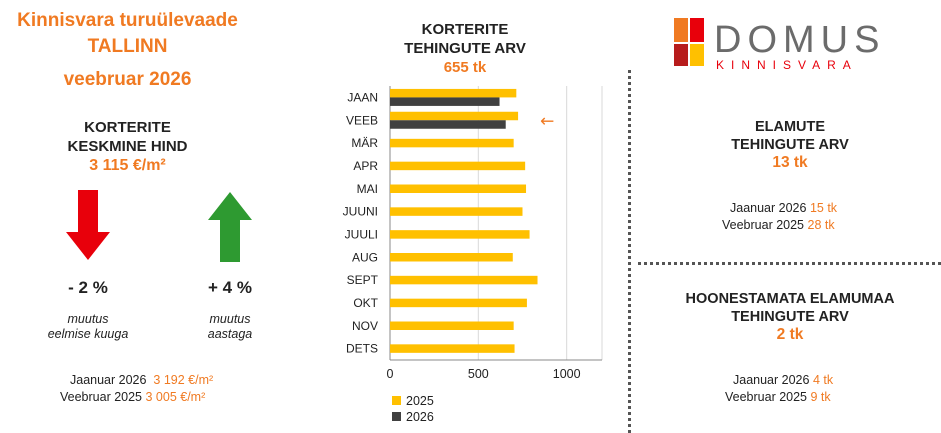  I want to click on yearly-change-value: + 4 %, so click(230, 287).